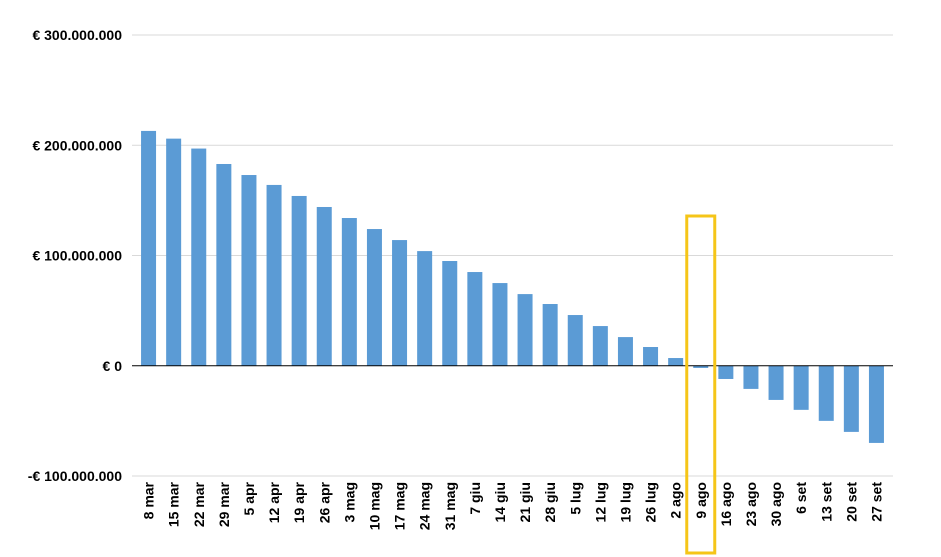  Describe the element at coordinates (651, 502) in the screenshot. I see `x-tick-label: 26 lug` at that location.